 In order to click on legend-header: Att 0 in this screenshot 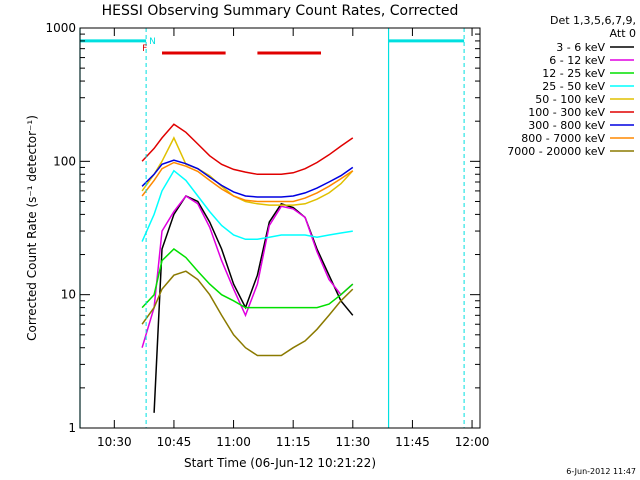, I will do `click(623, 33)`.